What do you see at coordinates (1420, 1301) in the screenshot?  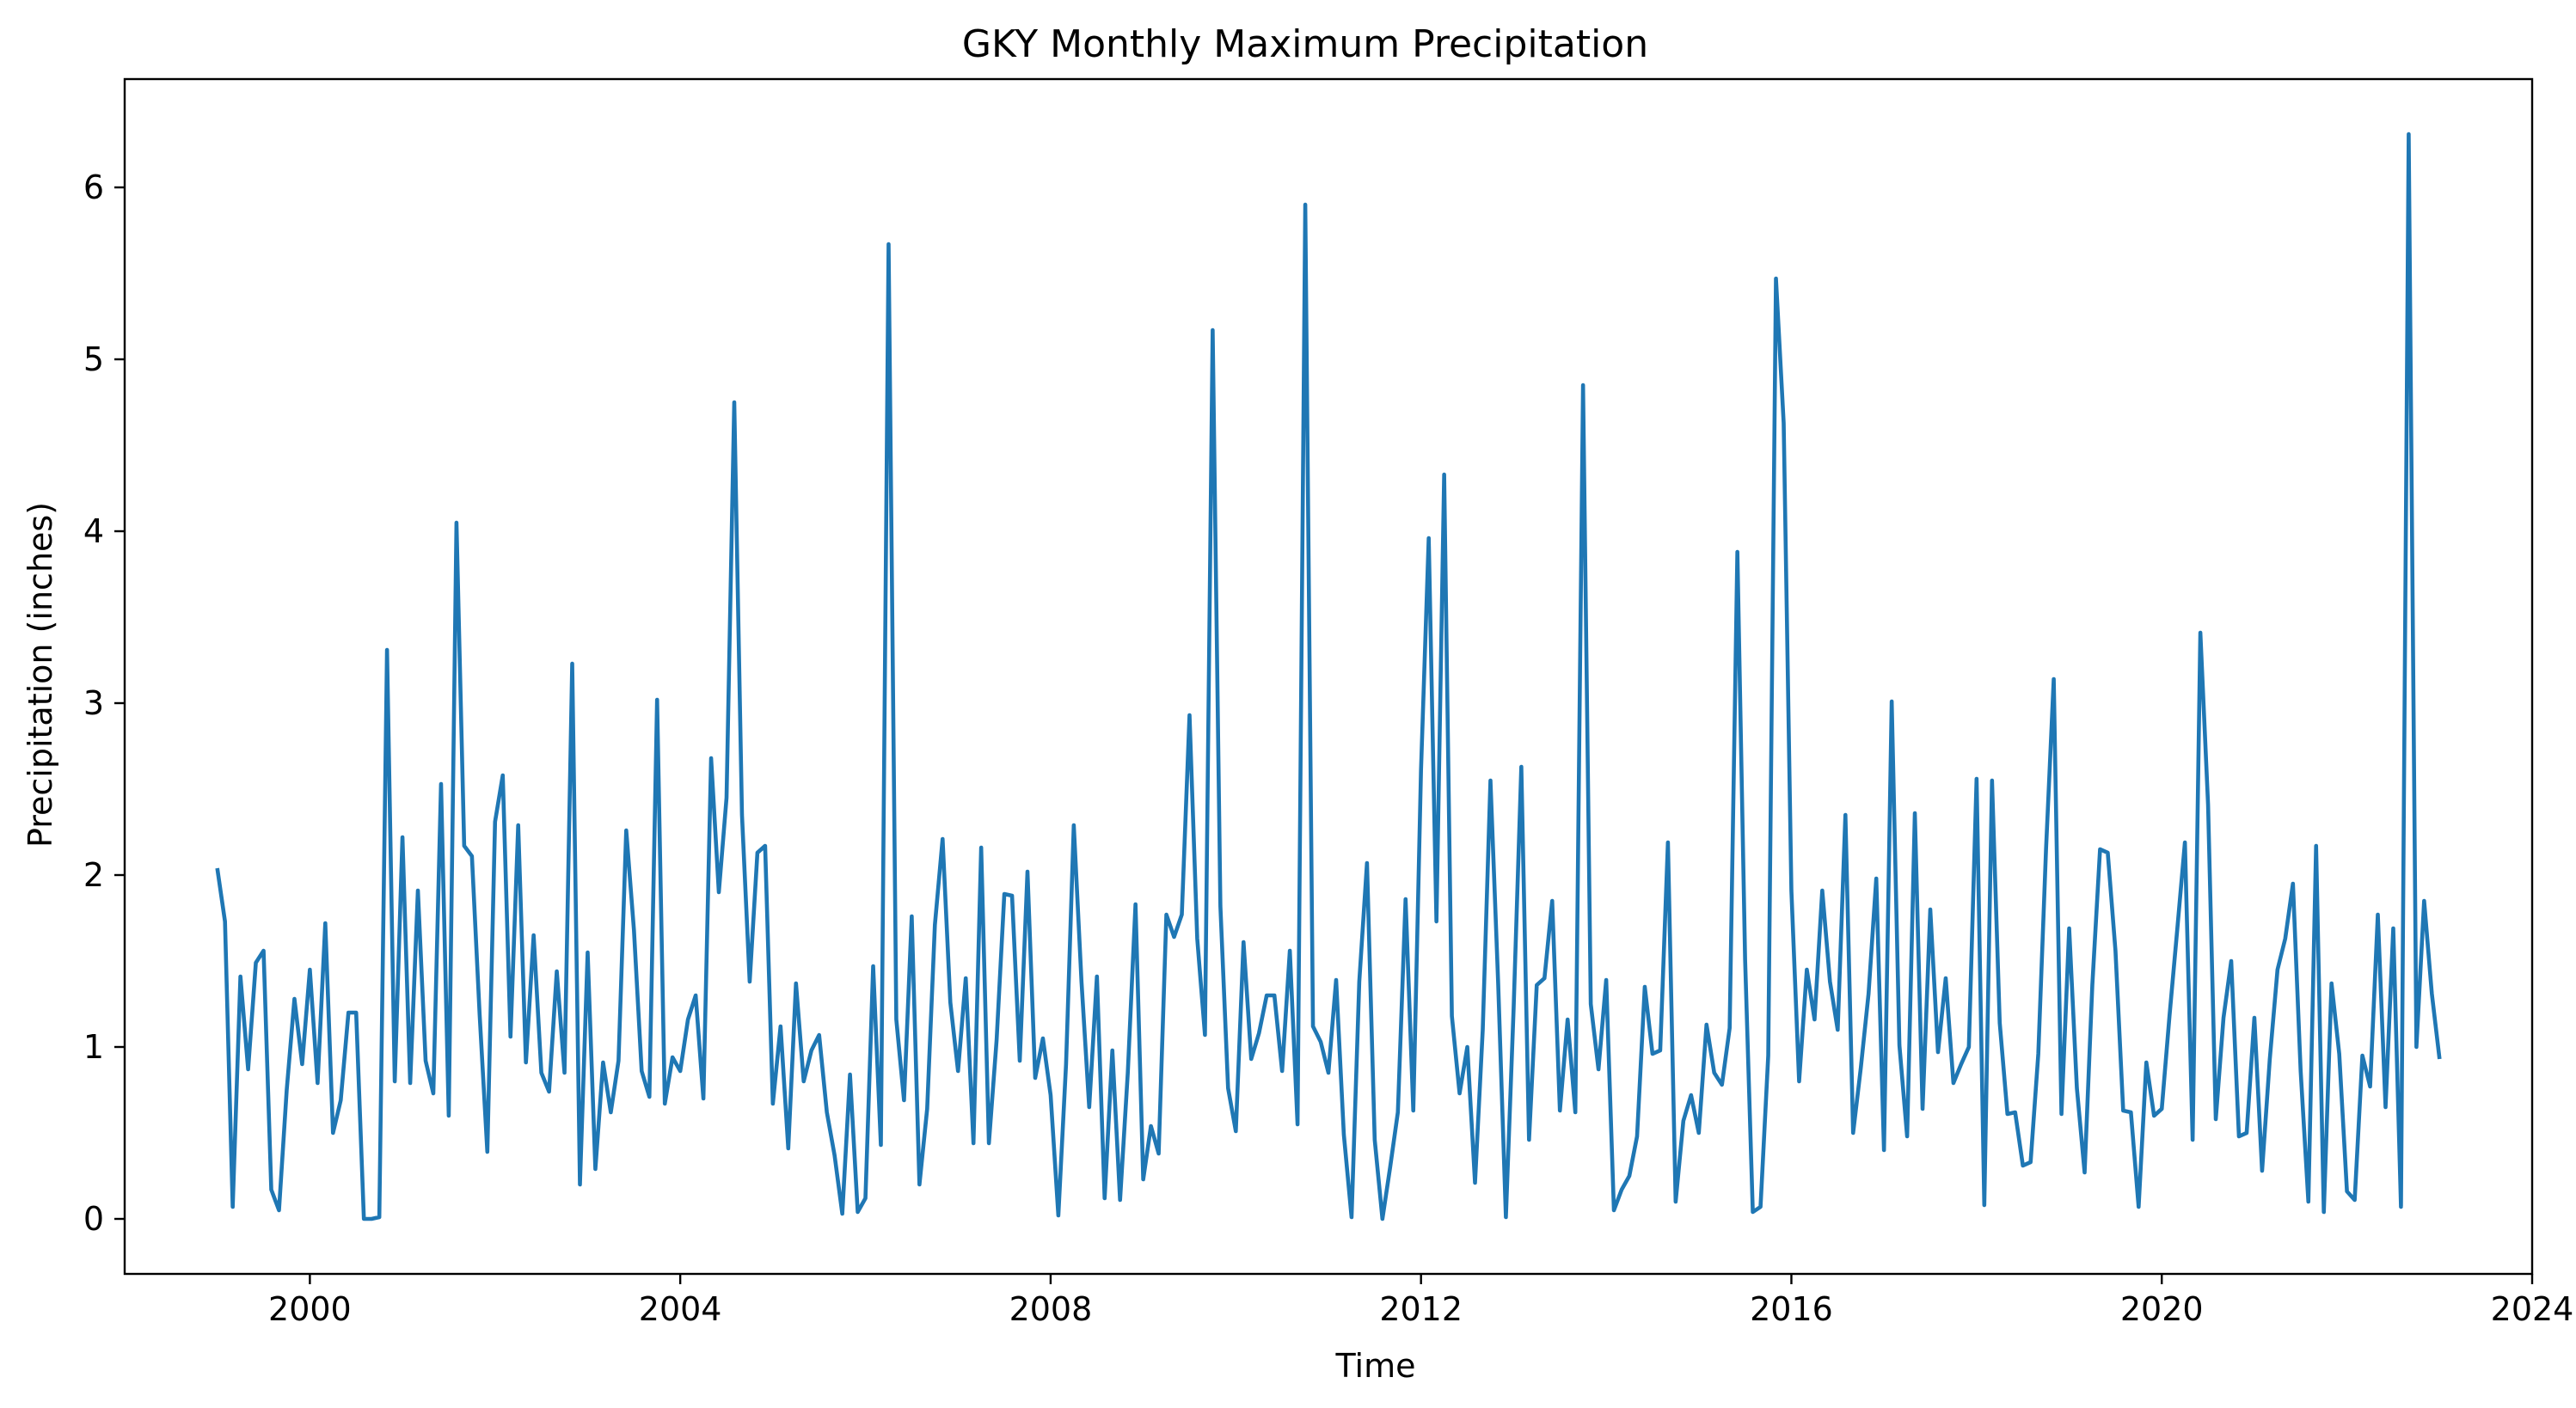 I see `x-axis: 2000 2004 2008 2012 2016 2020 2024` at bounding box center [1420, 1301].